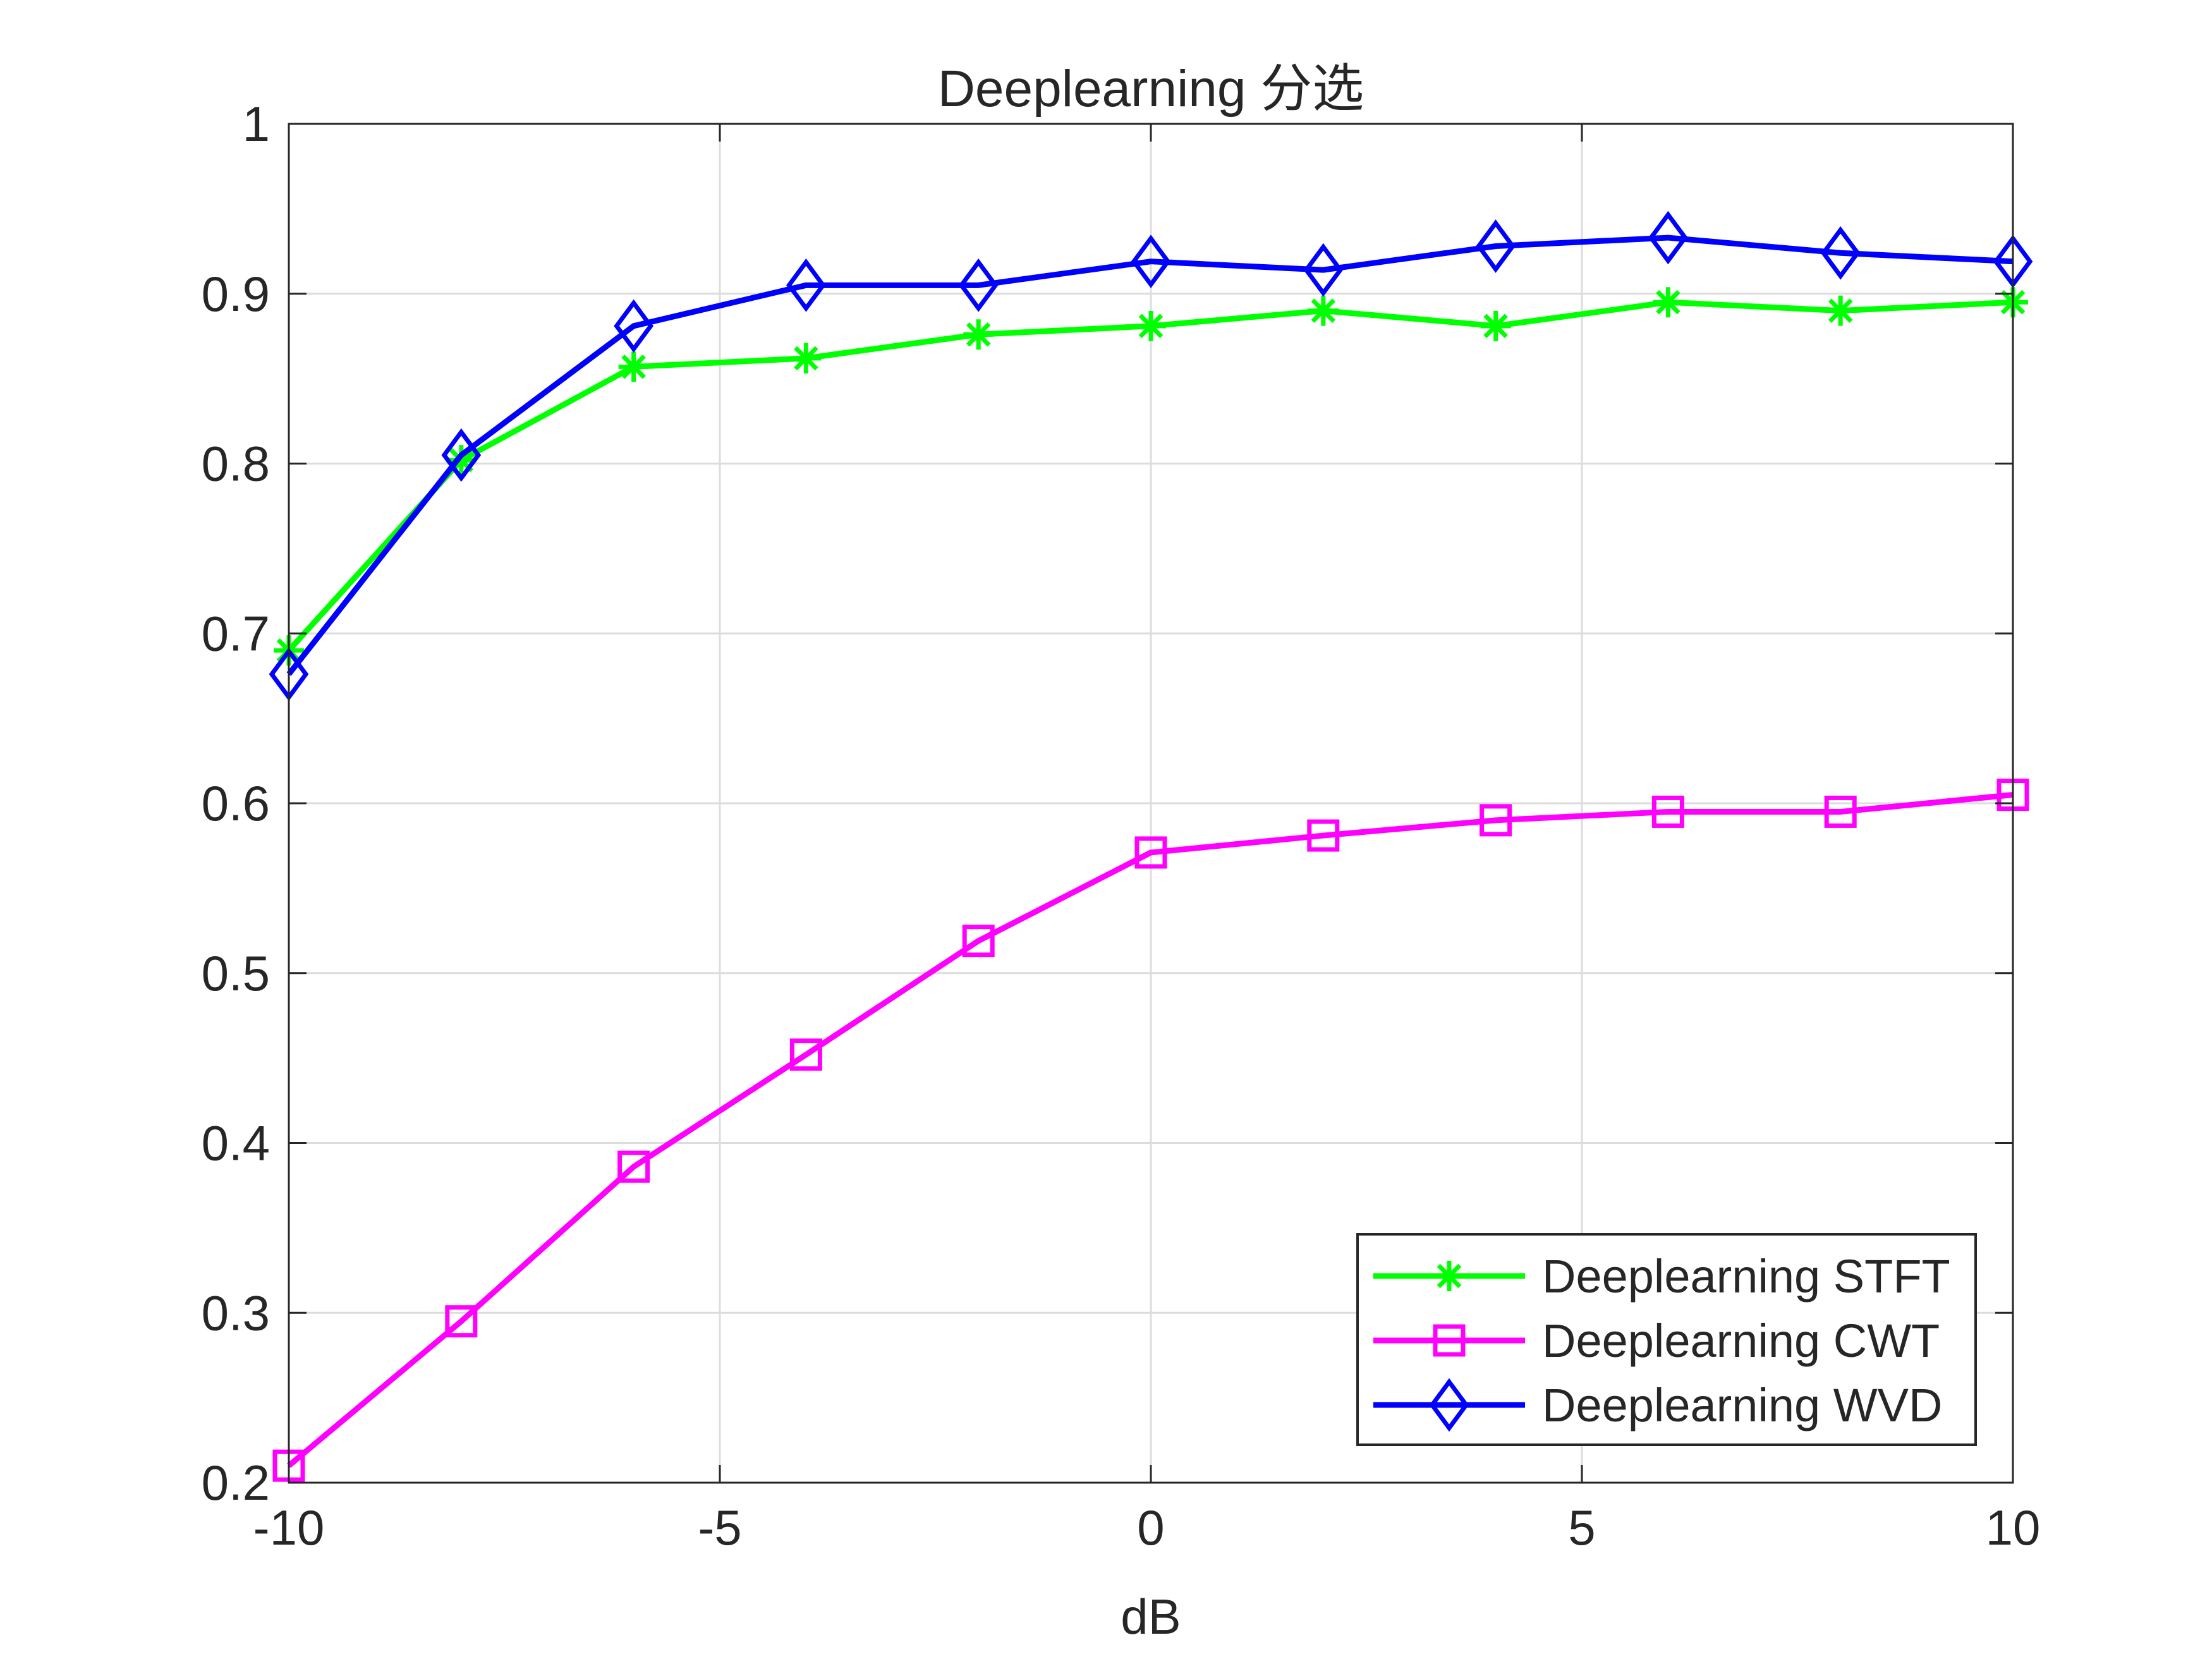 The width and height of the screenshot is (2212, 1659). Describe the element at coordinates (236, 633) in the screenshot. I see `y-tick-label: 0.7` at that location.